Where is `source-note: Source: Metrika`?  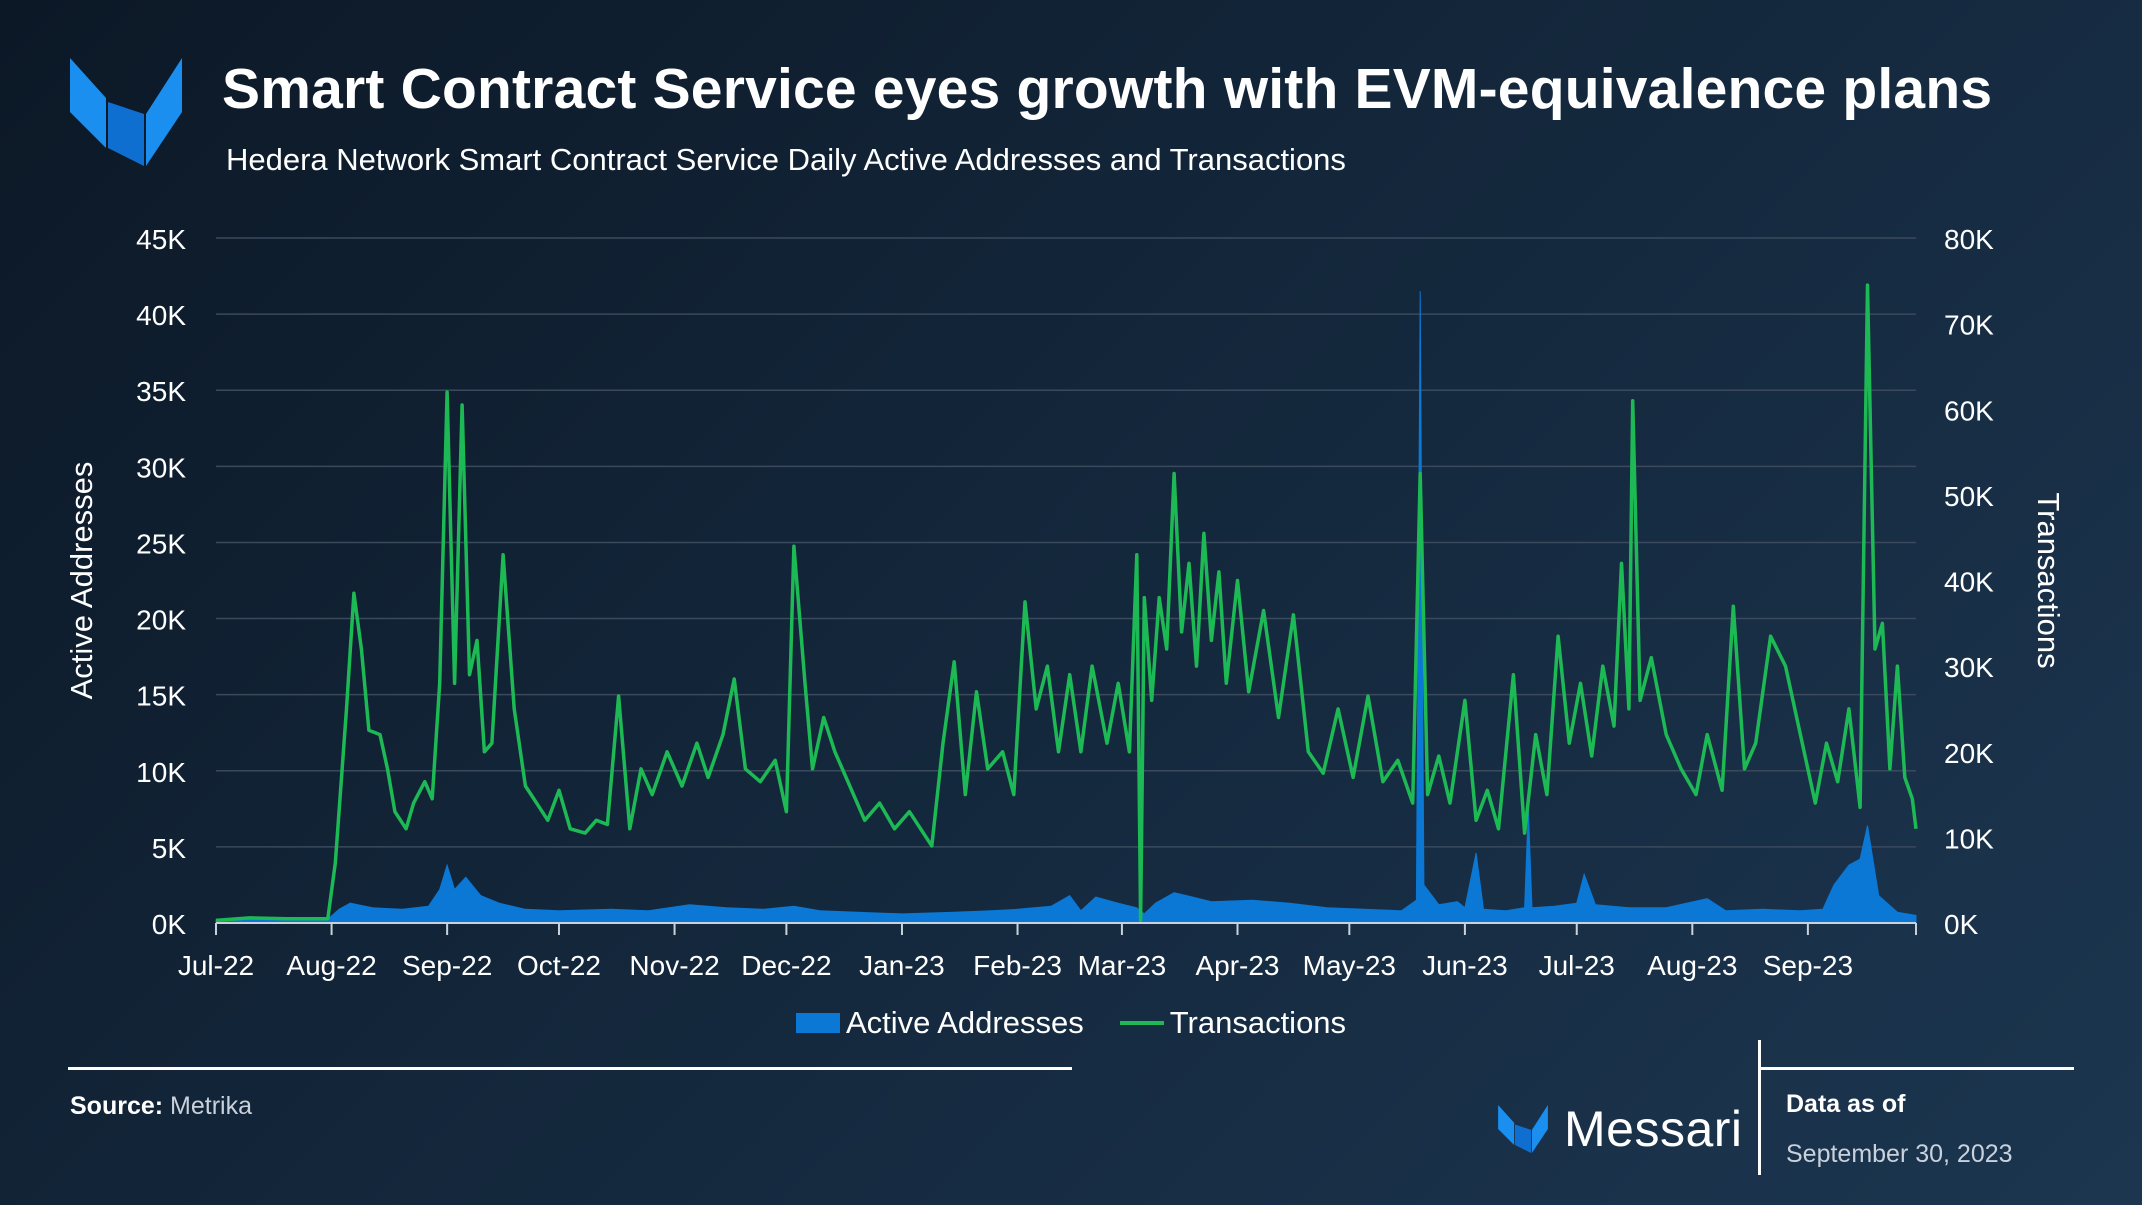
source-note: Source: Metrika is located at coordinates (161, 1106).